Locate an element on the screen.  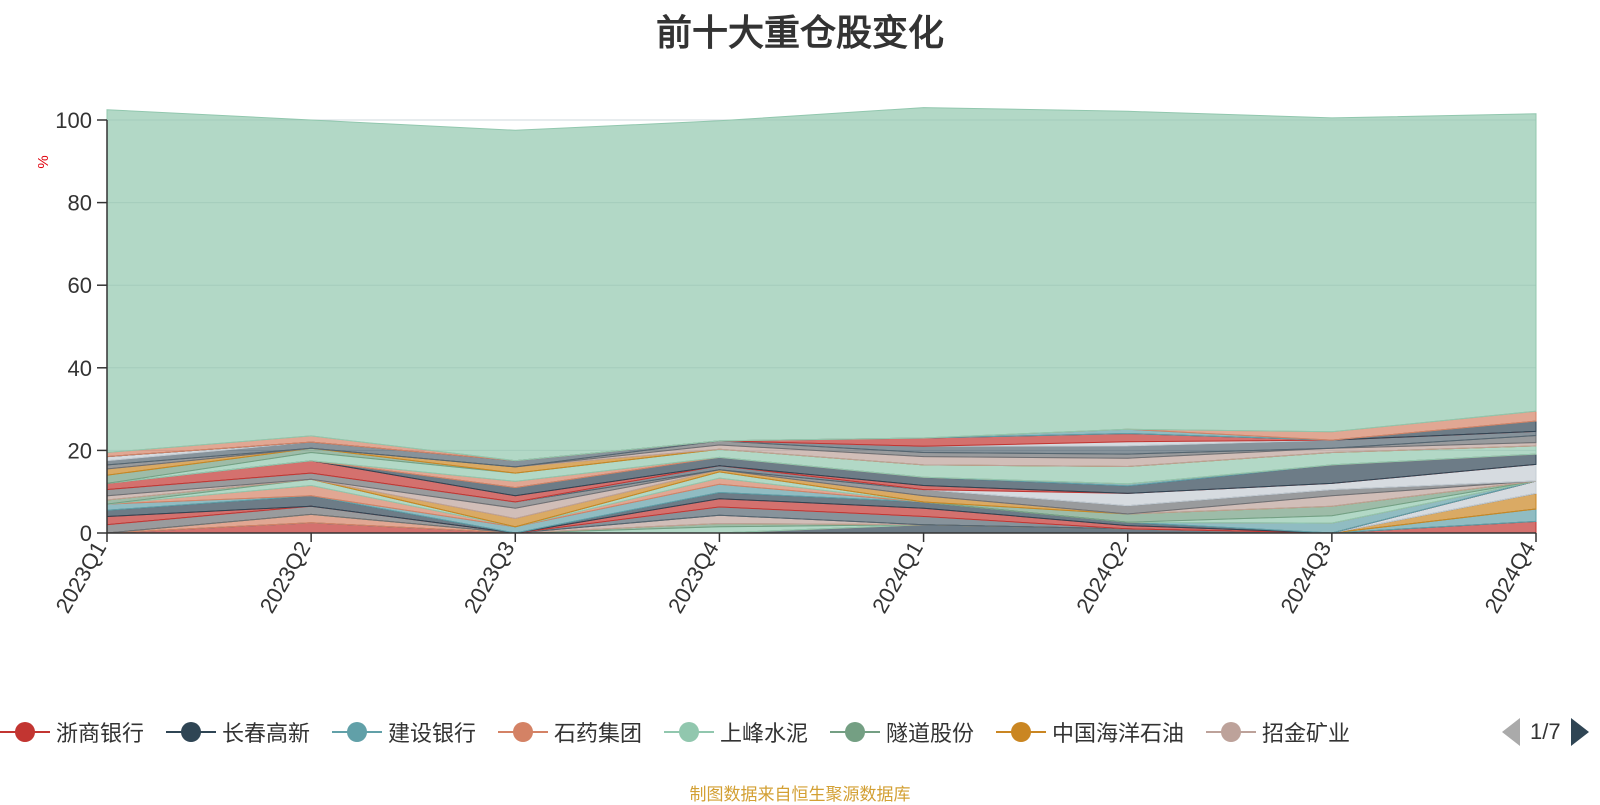
data-source-note: 制图数据来自恒生聚源数据库 is located at coordinates (800, 794).